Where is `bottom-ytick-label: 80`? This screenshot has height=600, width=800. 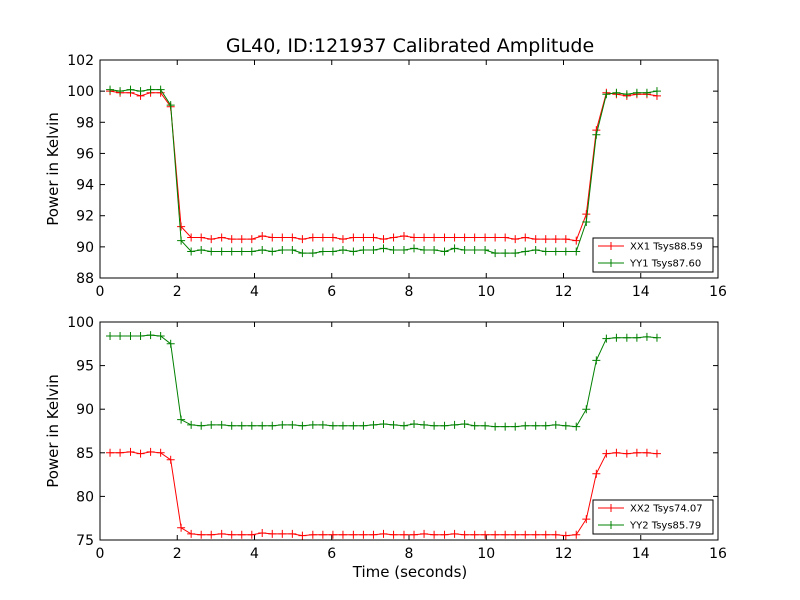 bottom-ytick-label: 80 is located at coordinates (85, 497).